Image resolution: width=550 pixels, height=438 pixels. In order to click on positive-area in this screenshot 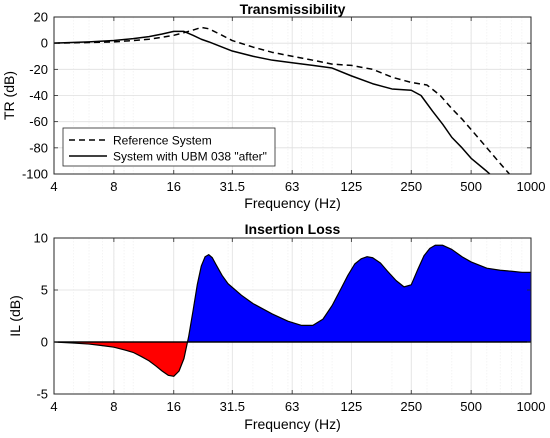, I will do `click(358, 293)`.